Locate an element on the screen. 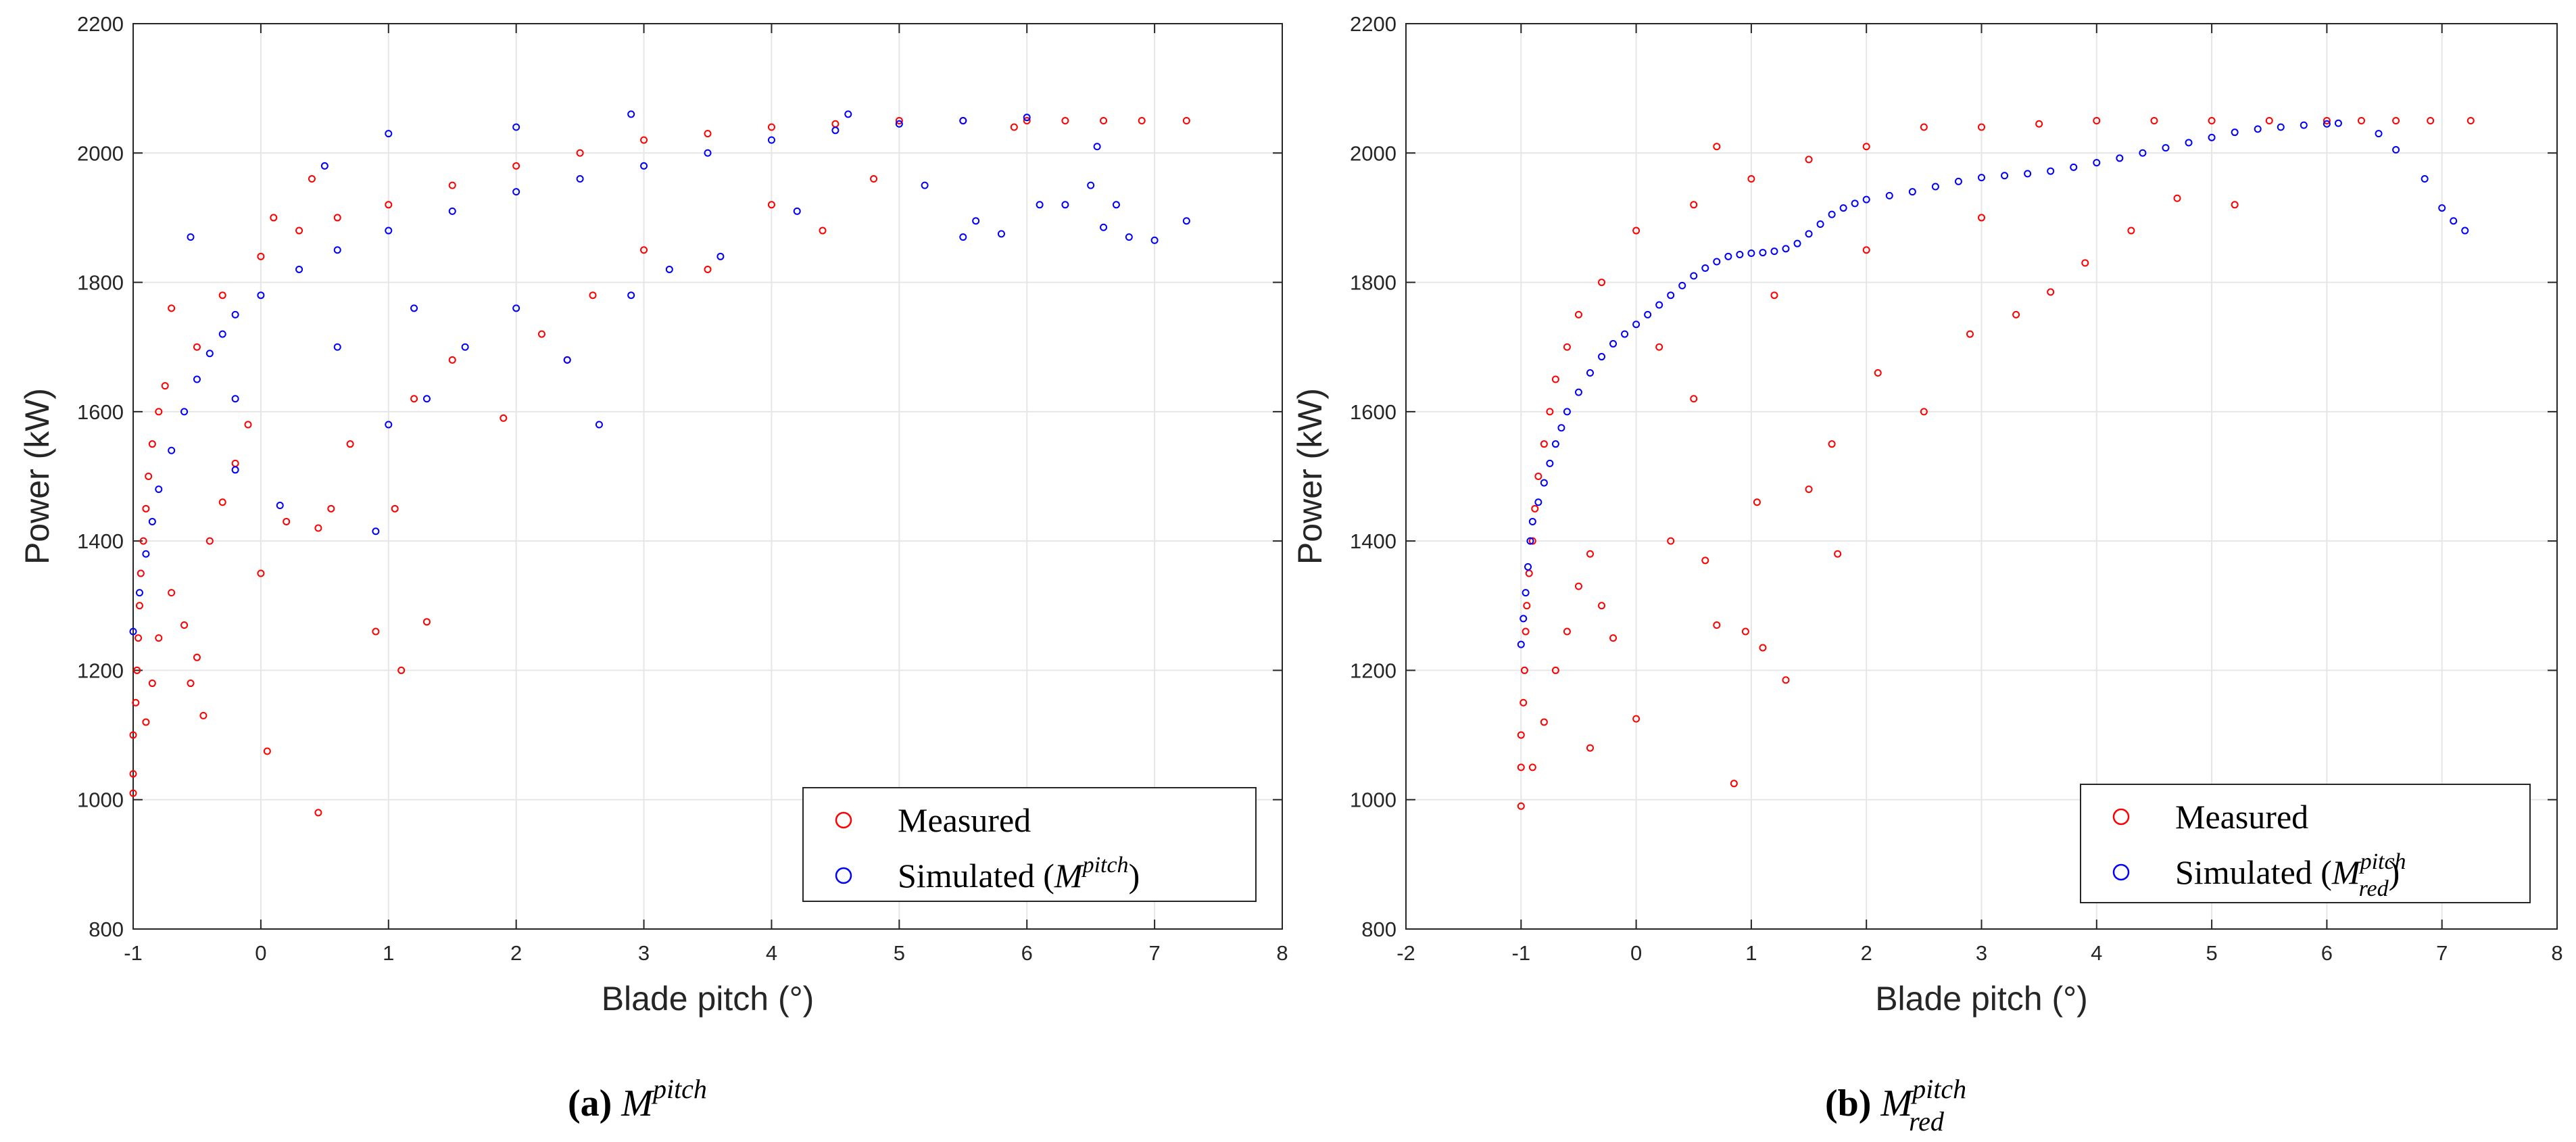  x-tick-label: 4 is located at coordinates (2096, 953).